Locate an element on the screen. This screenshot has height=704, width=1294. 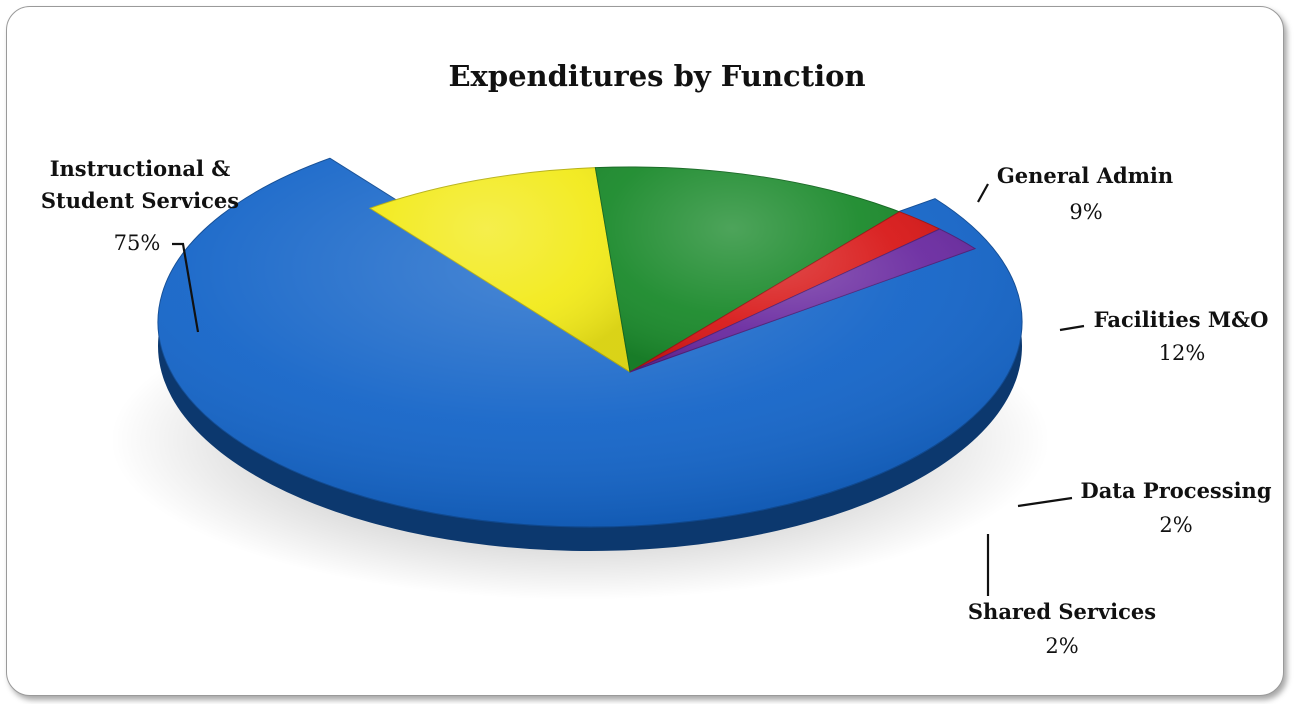
slice-percent-data-processing: 2% is located at coordinates (1175, 525).